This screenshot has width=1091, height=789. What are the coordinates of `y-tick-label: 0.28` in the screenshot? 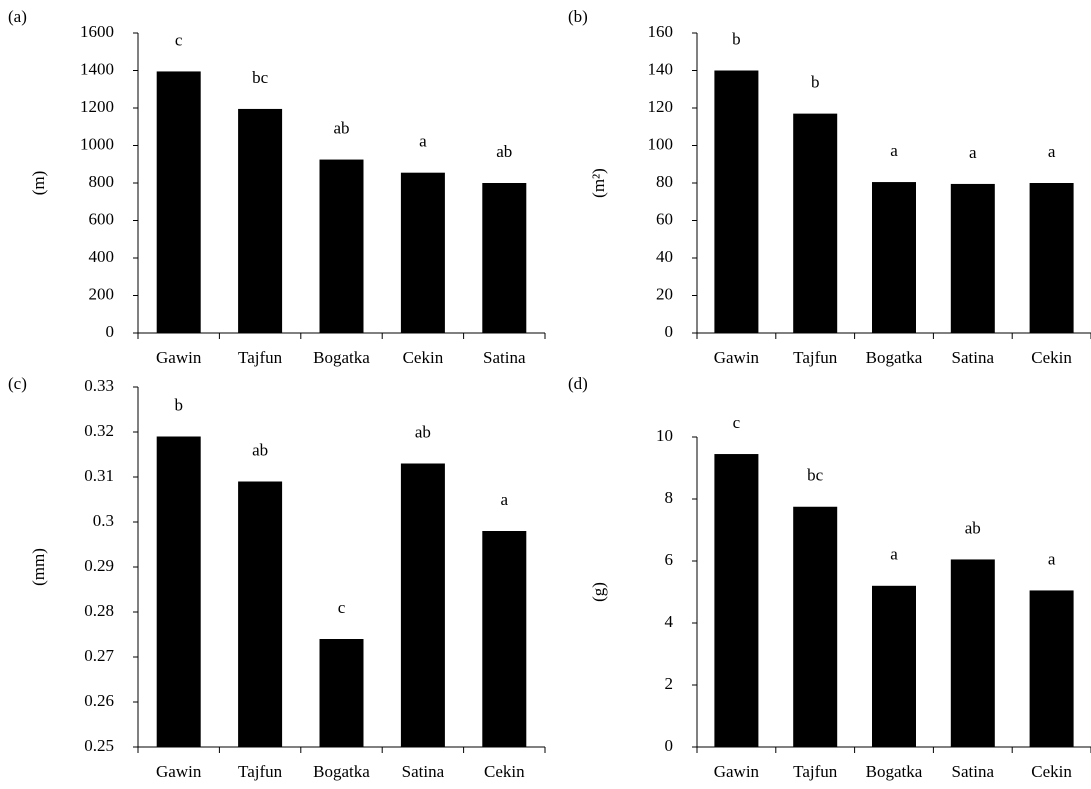 It's located at (99, 610).